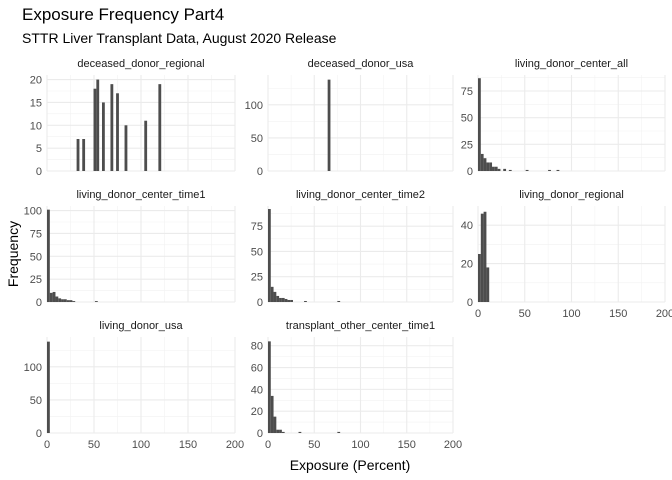  Describe the element at coordinates (257, 347) in the screenshot. I see `y-tick-label: 80` at that location.